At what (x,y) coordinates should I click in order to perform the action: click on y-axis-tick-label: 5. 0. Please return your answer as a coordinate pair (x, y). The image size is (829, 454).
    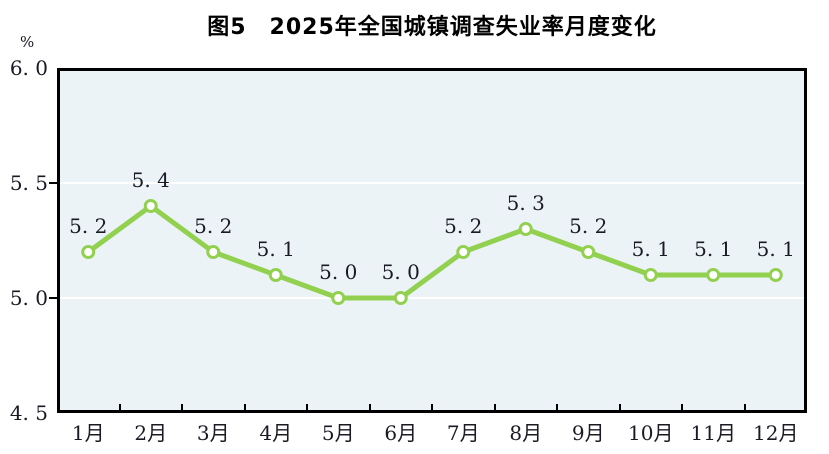
    Looking at the image, I should click on (28, 298).